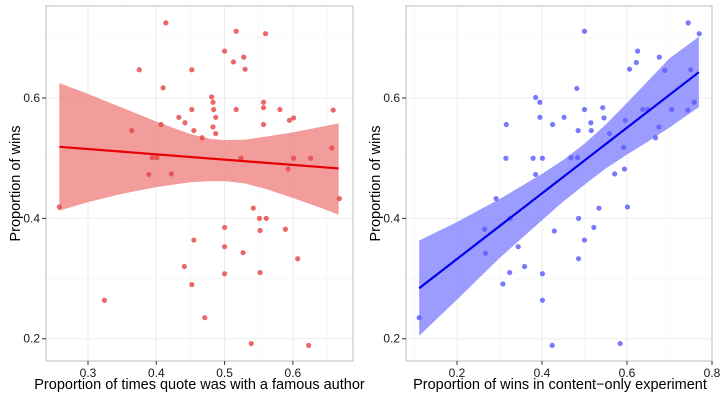  What do you see at coordinates (199, 157) in the screenshot?
I see `regression-line` at bounding box center [199, 157].